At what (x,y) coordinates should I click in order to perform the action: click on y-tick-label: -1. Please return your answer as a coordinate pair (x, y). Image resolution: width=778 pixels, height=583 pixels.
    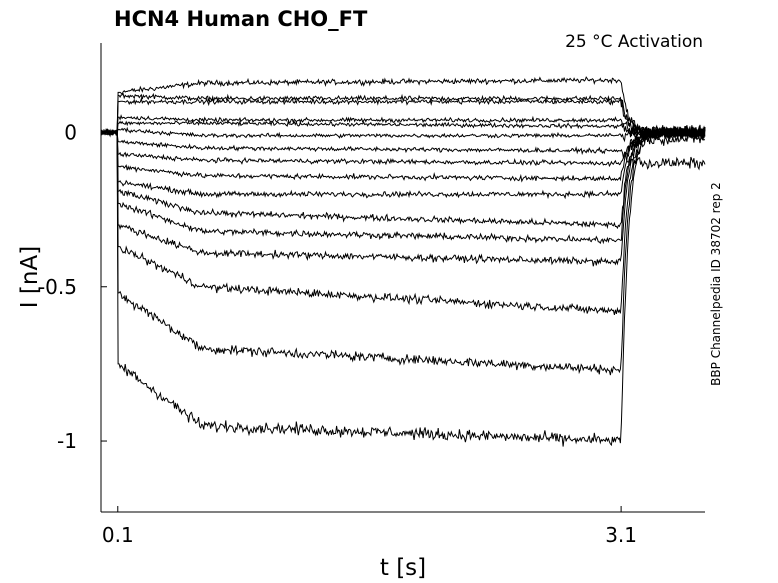
    Looking at the image, I should click on (67, 441).